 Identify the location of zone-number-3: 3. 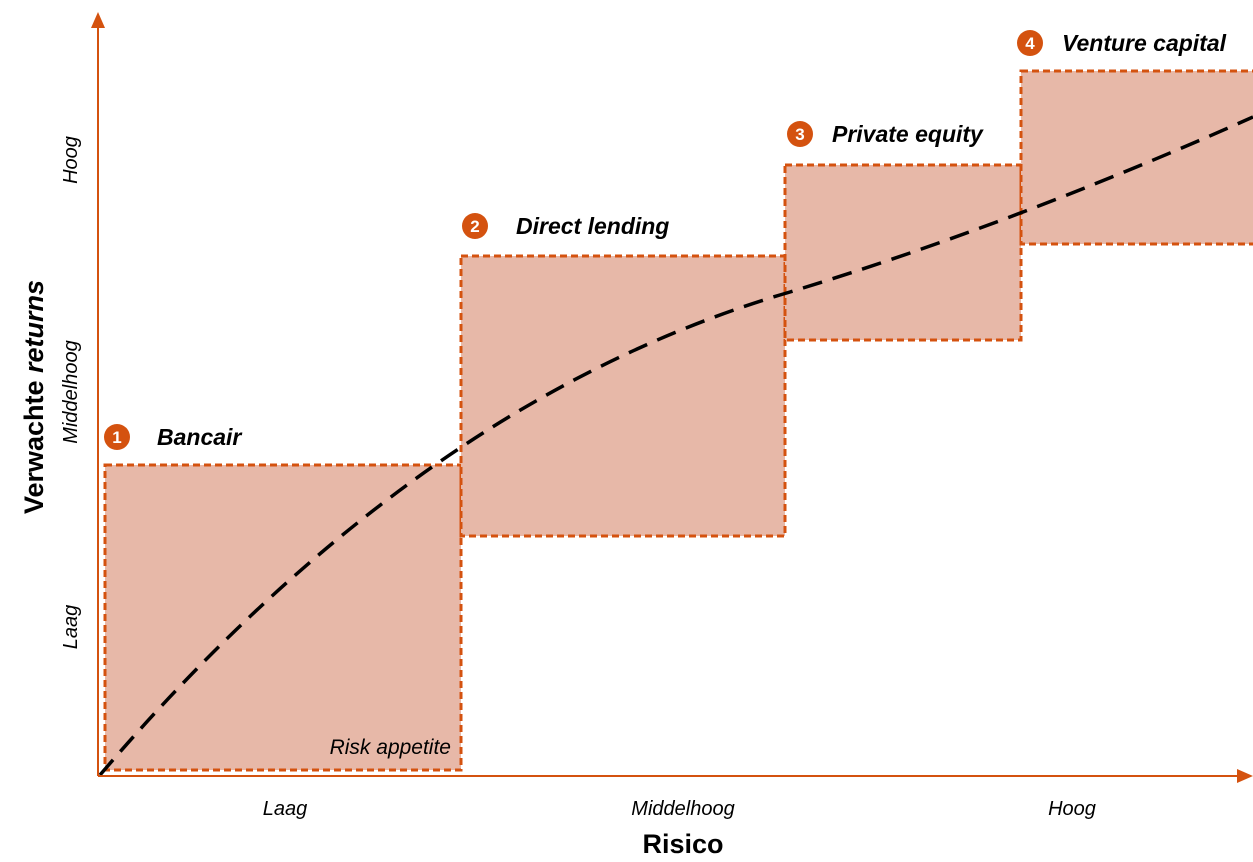
(799, 134).